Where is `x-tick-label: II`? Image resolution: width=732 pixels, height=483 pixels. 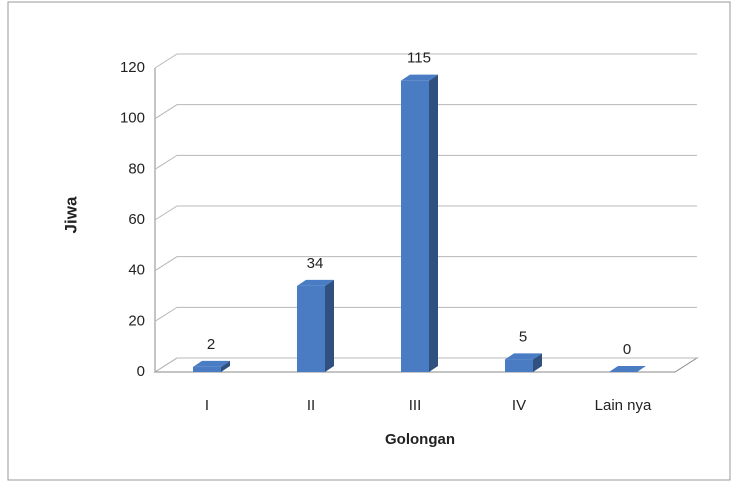 x-tick-label: II is located at coordinates (311, 405).